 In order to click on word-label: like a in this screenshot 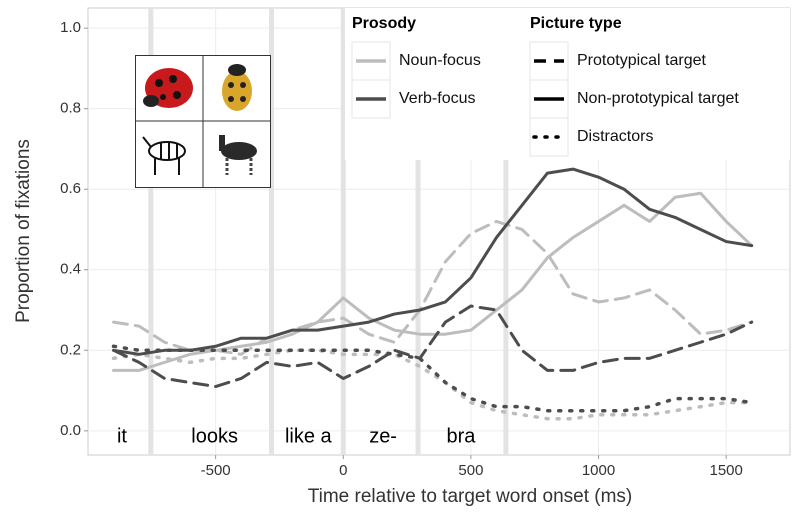, I will do `click(309, 436)`.